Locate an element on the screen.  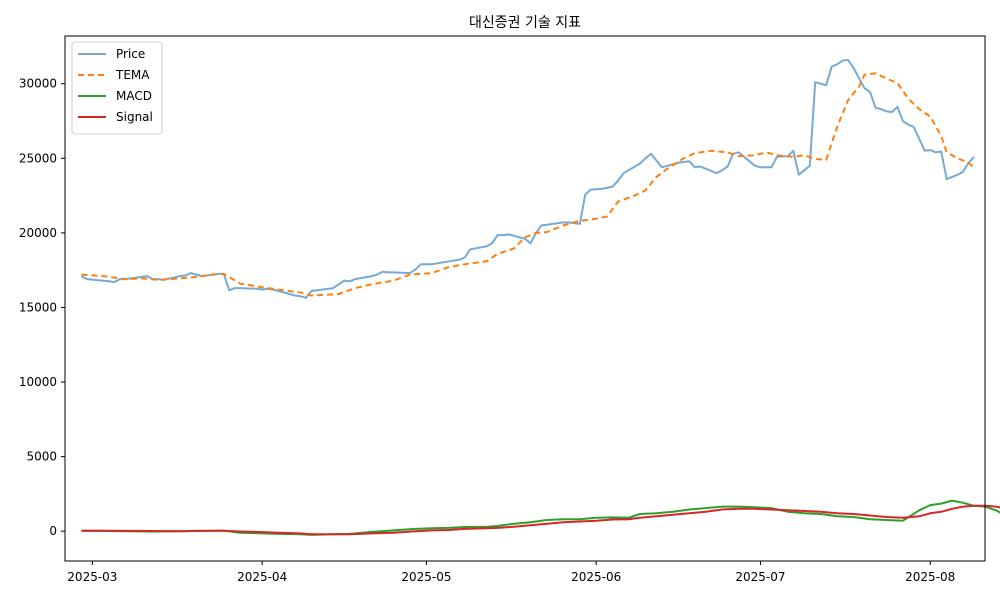
legend-box is located at coordinates (117, 88).